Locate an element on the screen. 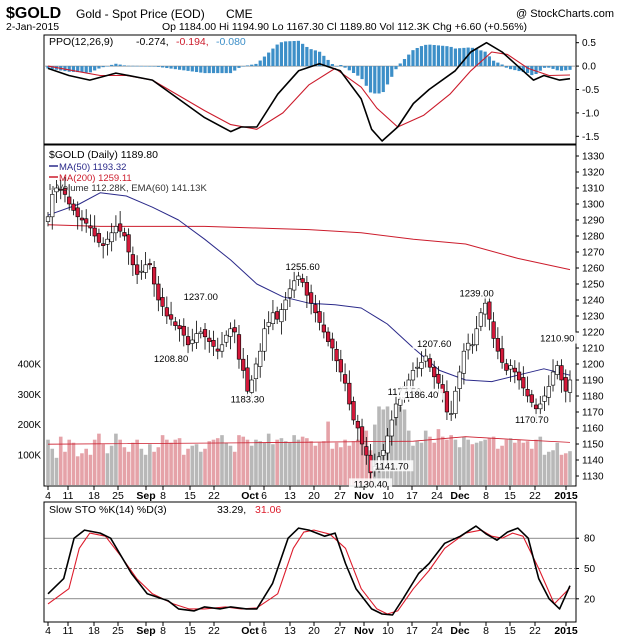  ppo-legend-hist: -0.080 is located at coordinates (231, 42).